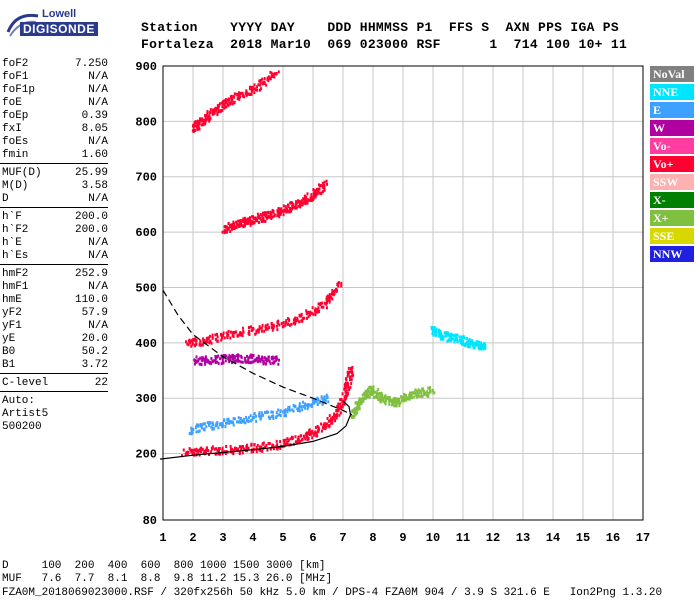  I want to click on param-name: yF1, so click(12, 326).